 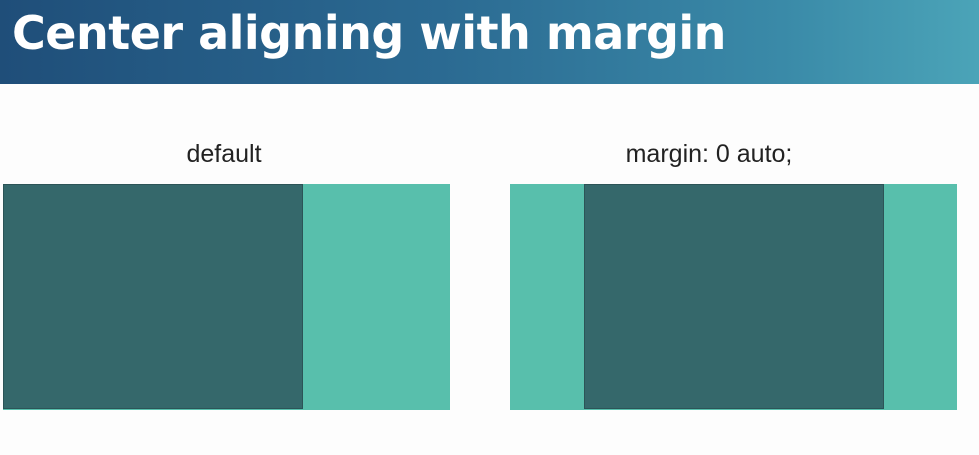 I want to click on slide-title: Center aligning with margin, so click(x=369, y=33).